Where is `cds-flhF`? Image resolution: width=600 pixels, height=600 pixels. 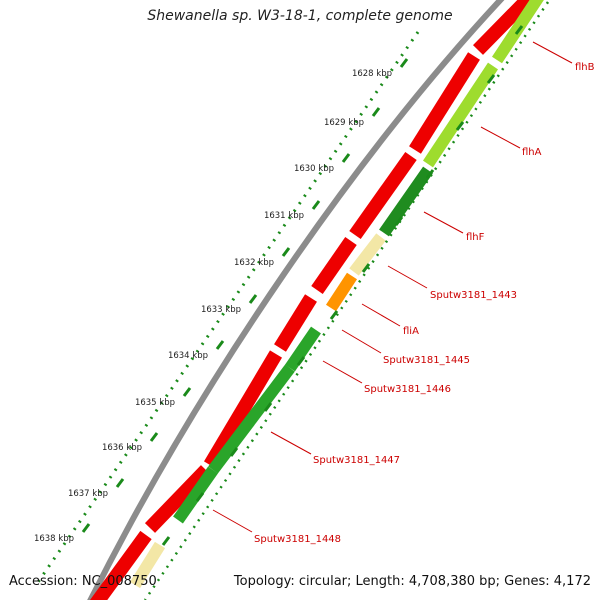
cds-flhF is located at coordinates (406, 201).